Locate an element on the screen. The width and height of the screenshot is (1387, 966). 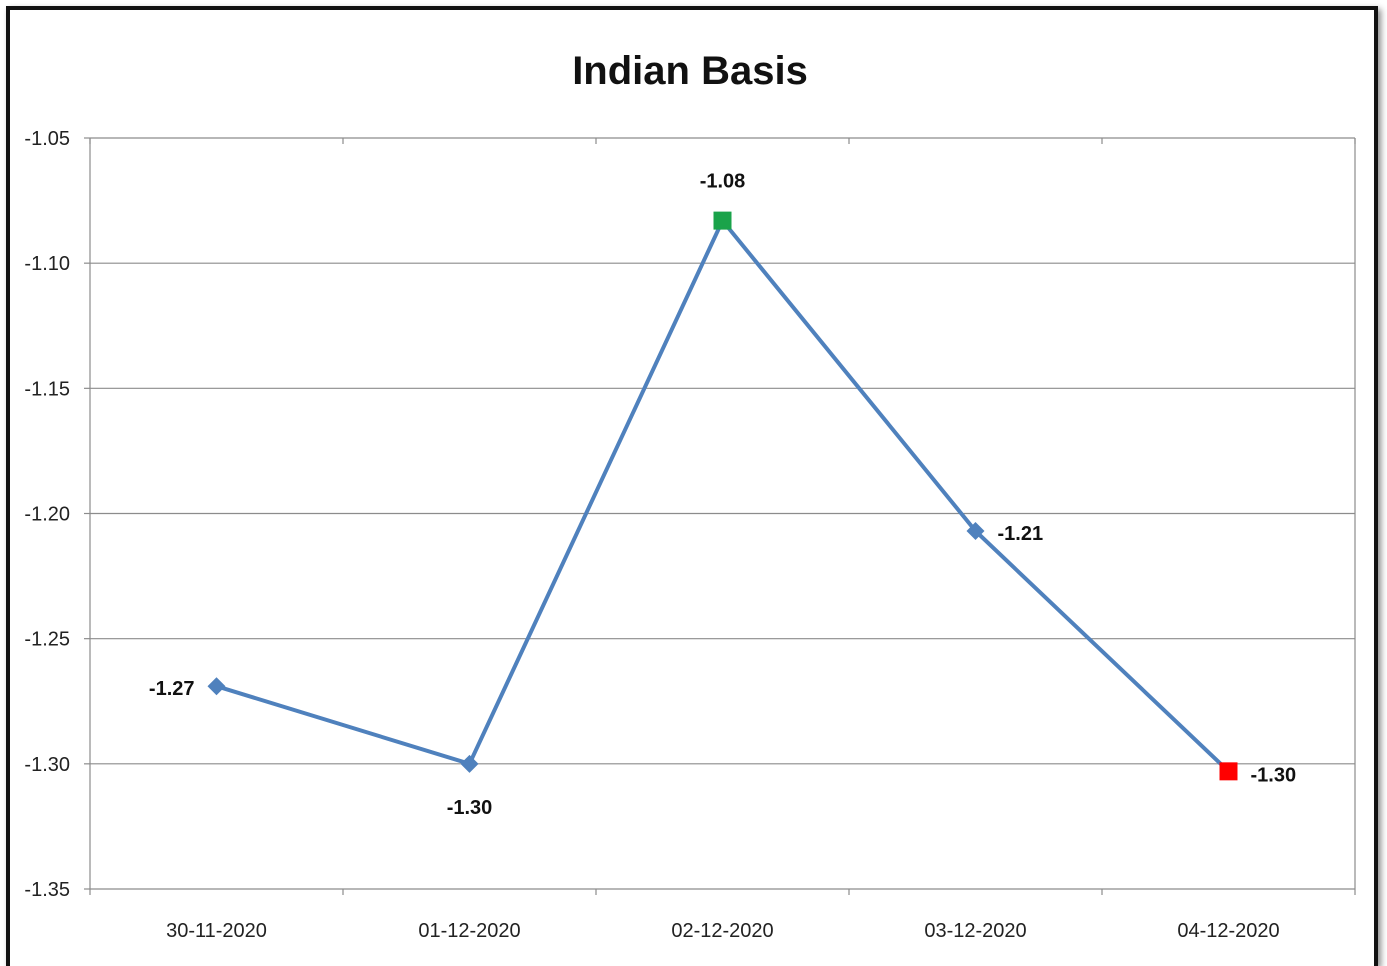
data-label: -1.27 is located at coordinates (172, 689).